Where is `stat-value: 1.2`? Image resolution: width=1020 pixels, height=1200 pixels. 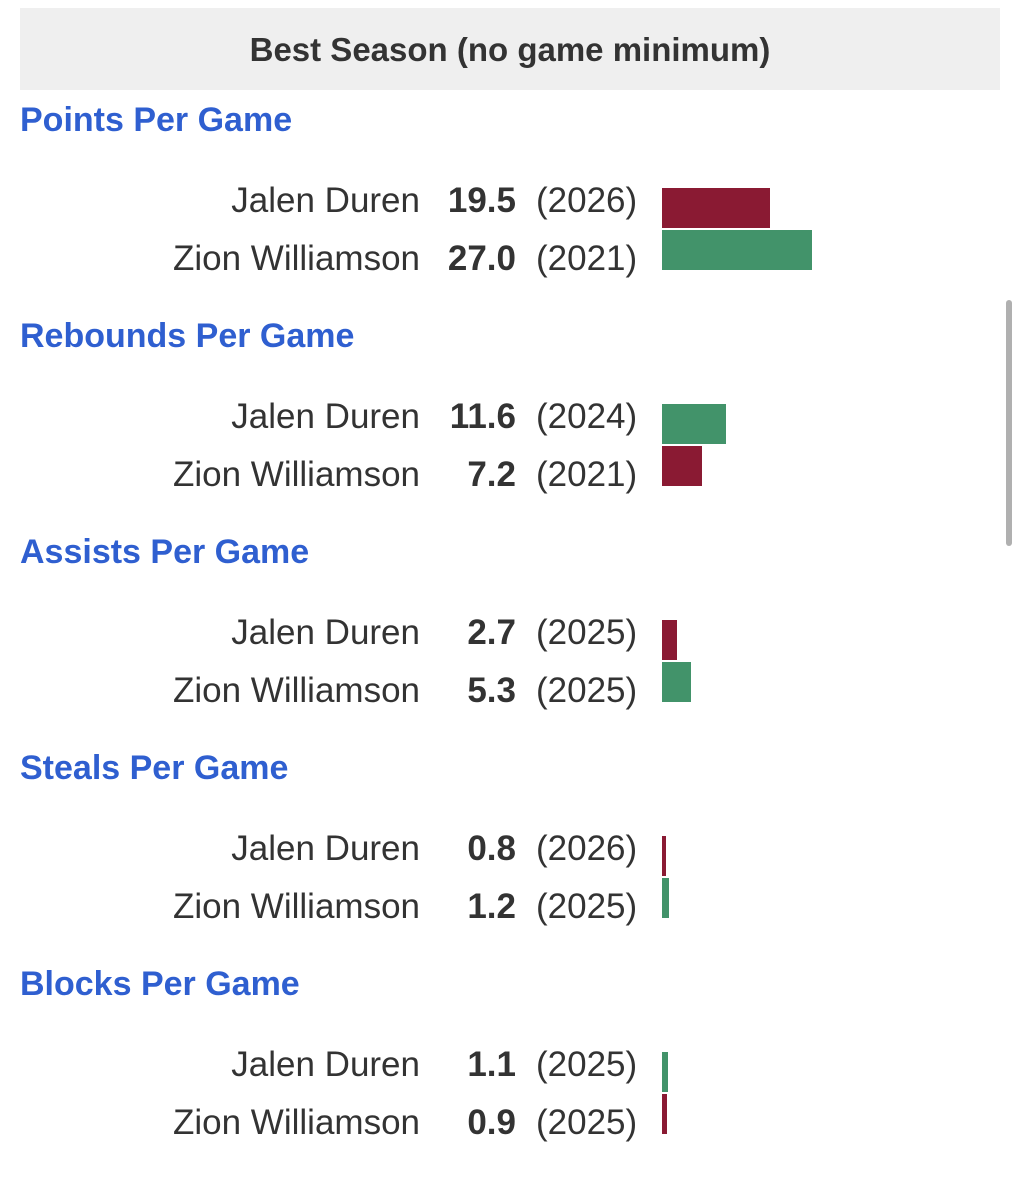
stat-value: 1.2 is located at coordinates (491, 906).